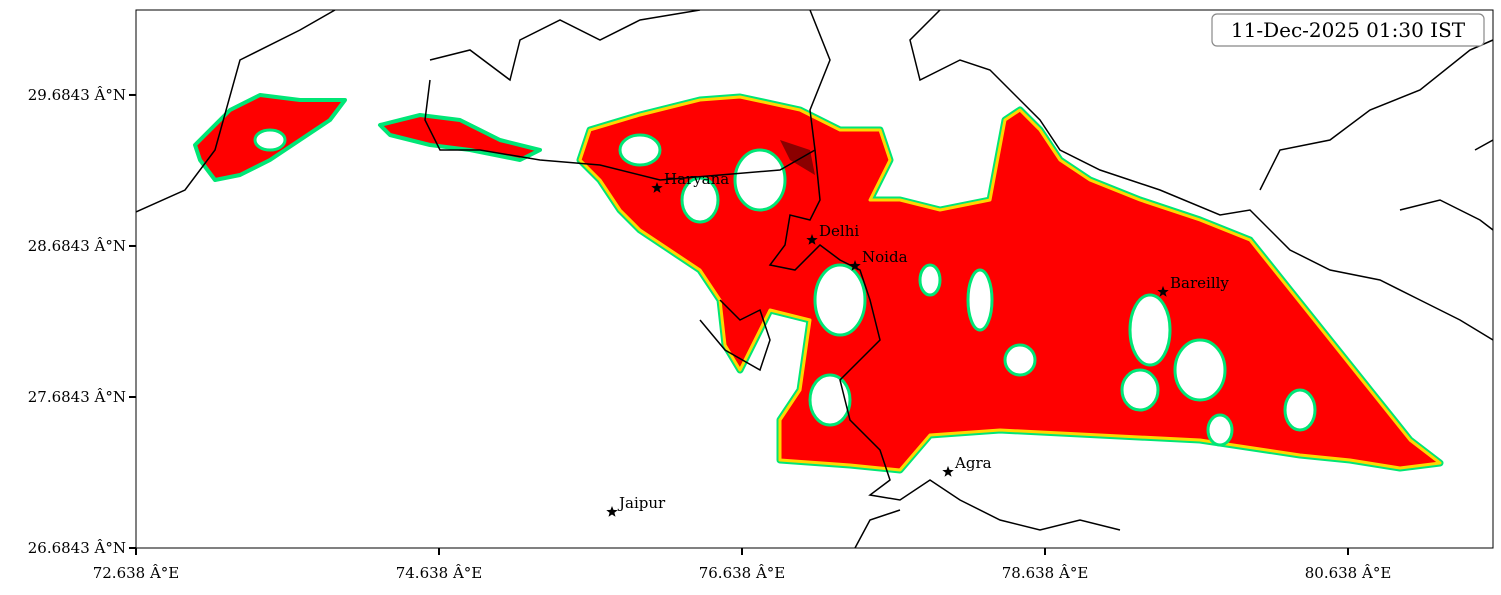  Describe the element at coordinates (839, 231) in the screenshot. I see `city-label: Delhi` at that location.